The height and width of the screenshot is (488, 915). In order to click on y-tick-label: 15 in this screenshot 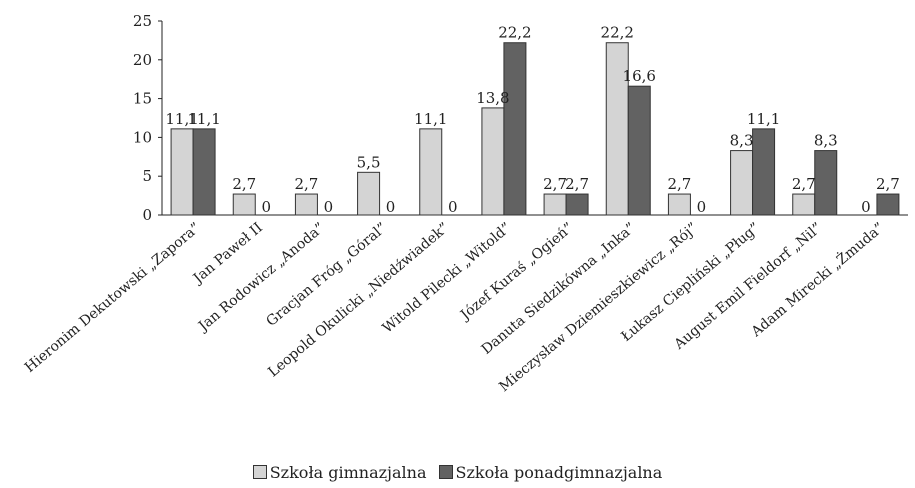, I will do `click(142, 99)`.